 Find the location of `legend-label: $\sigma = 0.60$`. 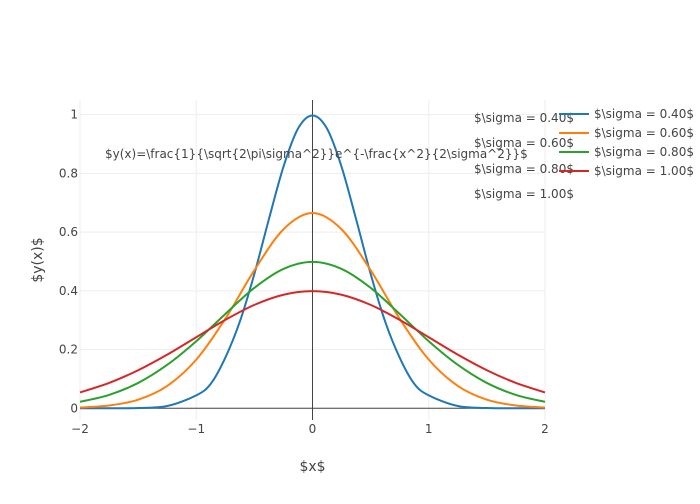

legend-label: $\sigma = 0.60$ is located at coordinates (644, 133).